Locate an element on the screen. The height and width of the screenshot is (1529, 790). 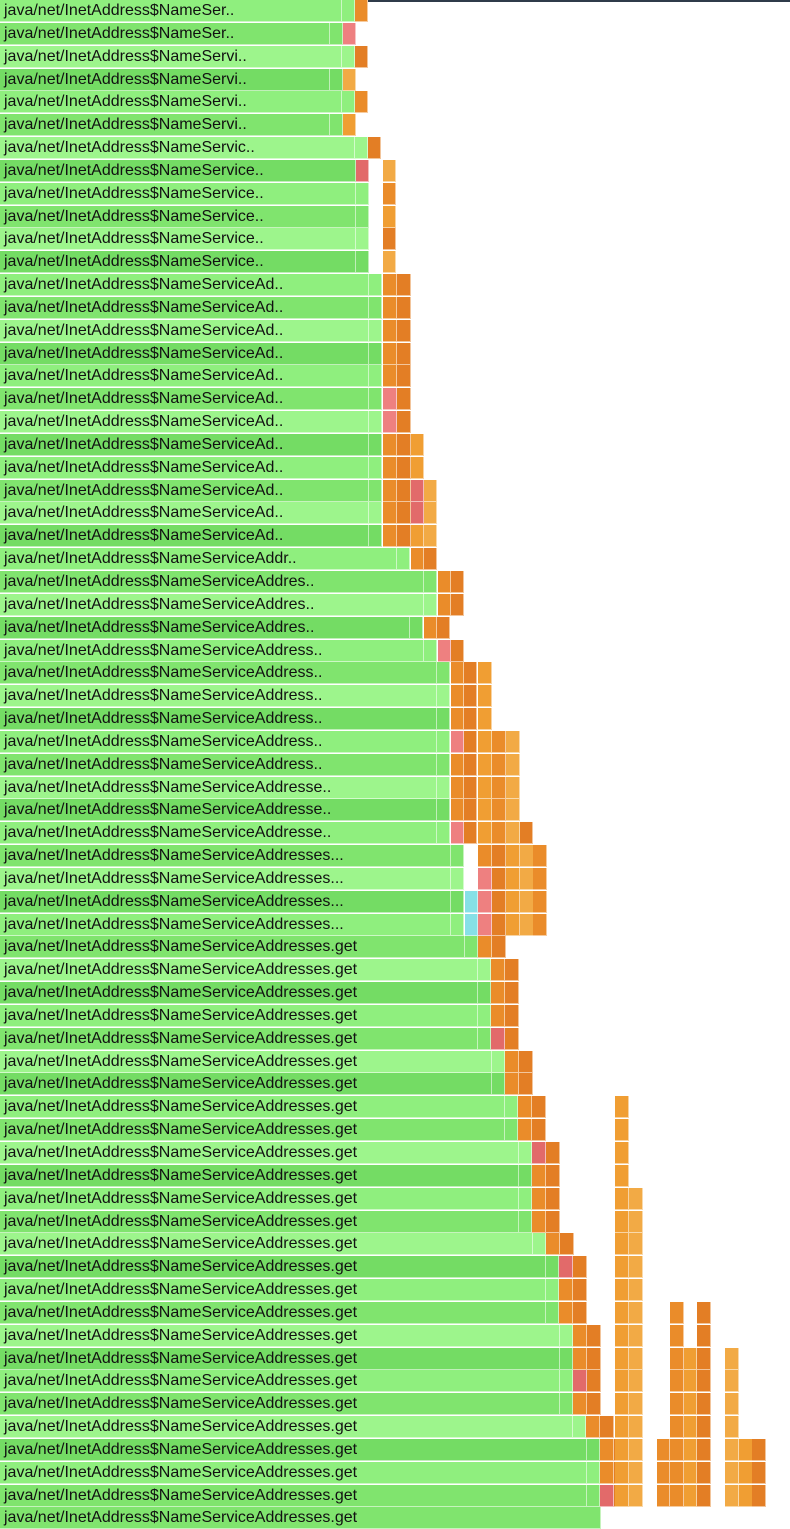
flame-frame: java/net/InetAddress$NameServiceAddr.. is located at coordinates (198, 559).